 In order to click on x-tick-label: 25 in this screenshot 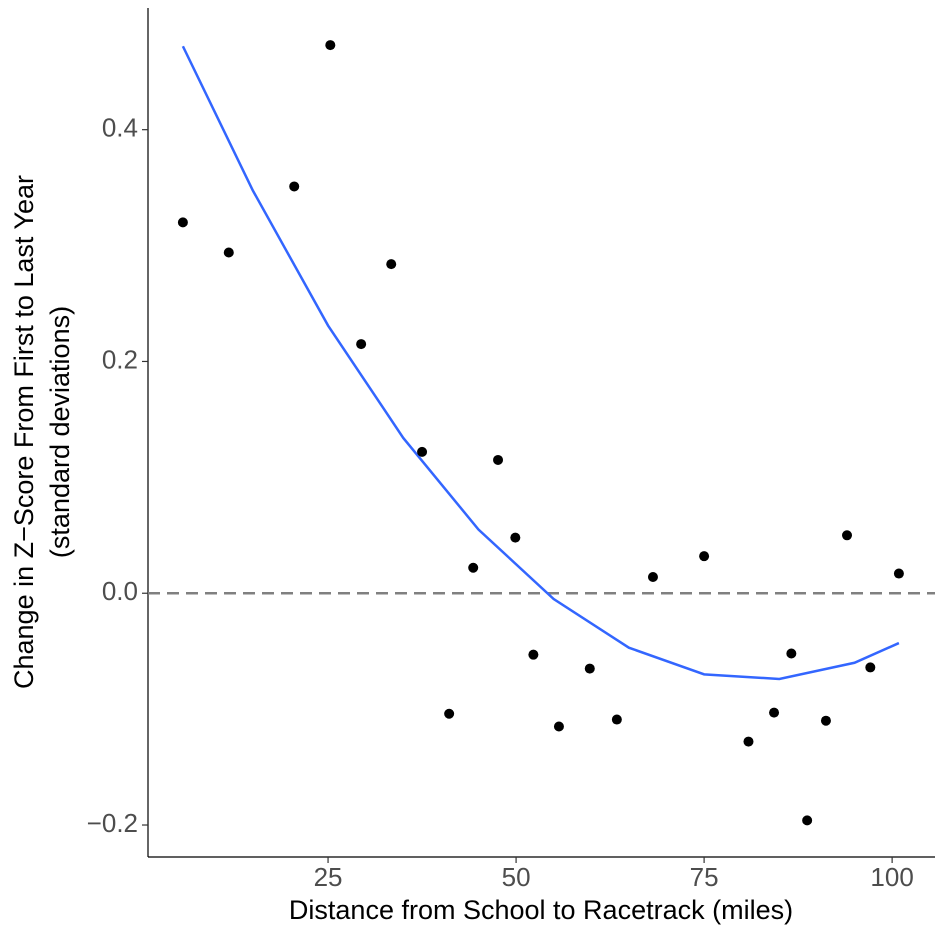, I will do `click(328, 877)`.